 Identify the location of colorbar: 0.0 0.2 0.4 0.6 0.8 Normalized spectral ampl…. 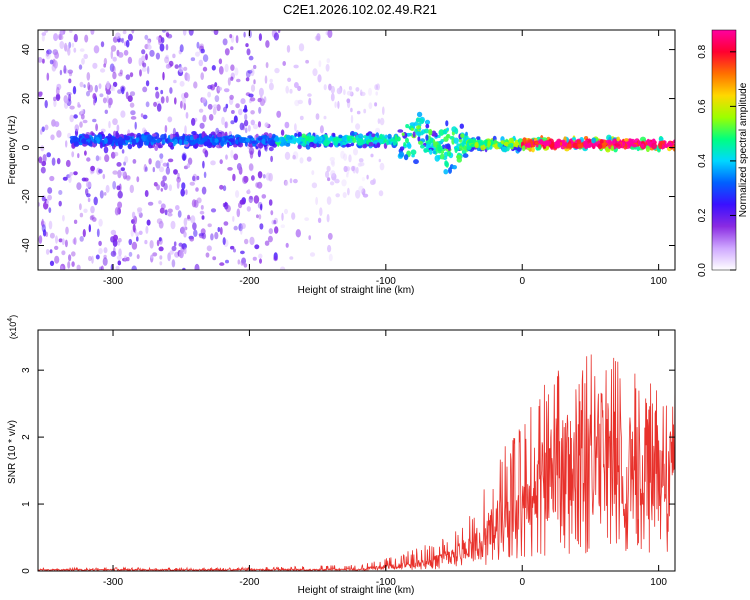
(723, 153).